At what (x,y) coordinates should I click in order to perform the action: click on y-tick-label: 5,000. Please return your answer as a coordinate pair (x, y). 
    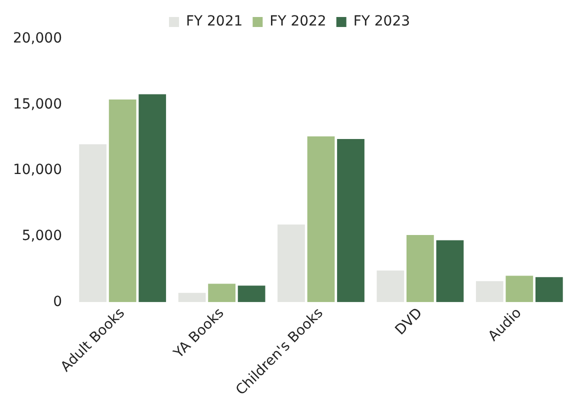
    Looking at the image, I should click on (42, 236).